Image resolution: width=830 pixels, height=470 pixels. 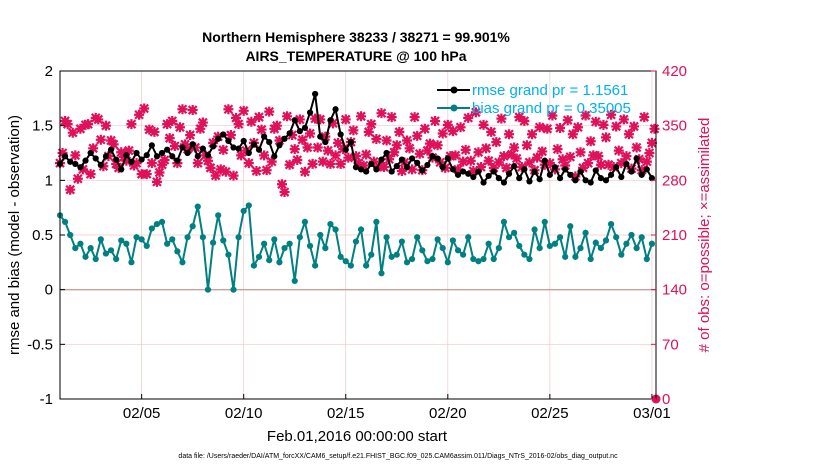 What do you see at coordinates (674, 290) in the screenshot?
I see `y2-tick-label: 140` at bounding box center [674, 290].